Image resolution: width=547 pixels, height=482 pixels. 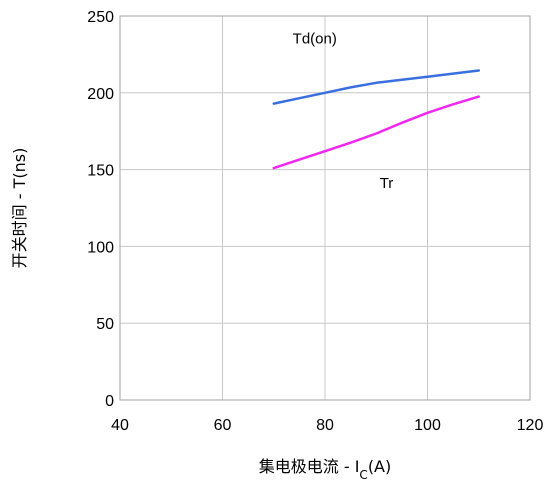 I want to click on x-axis-label: 集电极电流 - IC(A), so click(x=325, y=469).